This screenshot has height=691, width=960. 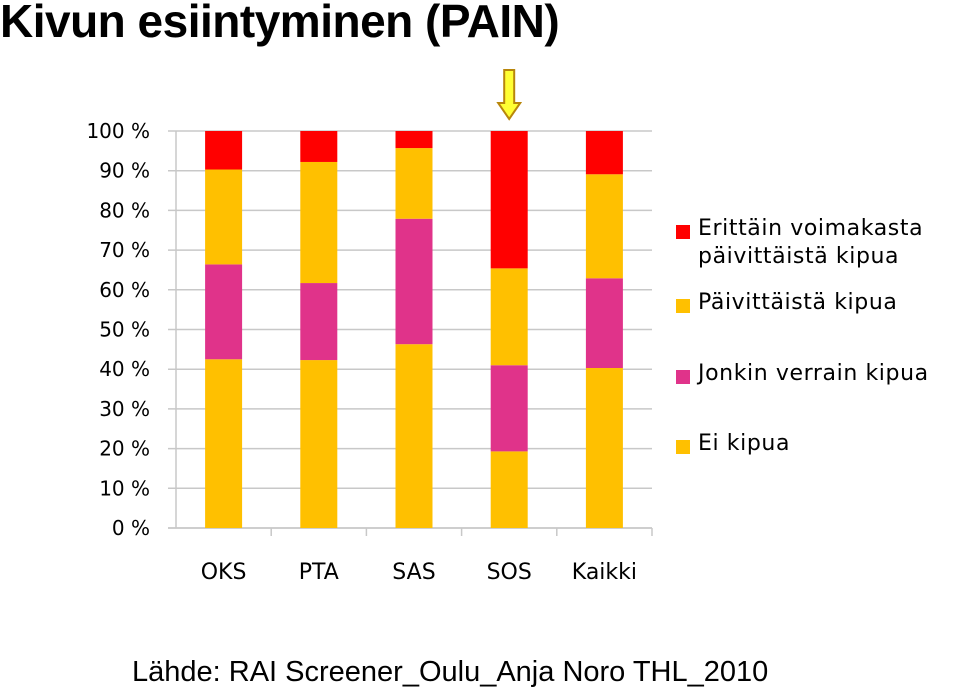 I want to click on x-category-label: Kaikki, so click(x=604, y=572).